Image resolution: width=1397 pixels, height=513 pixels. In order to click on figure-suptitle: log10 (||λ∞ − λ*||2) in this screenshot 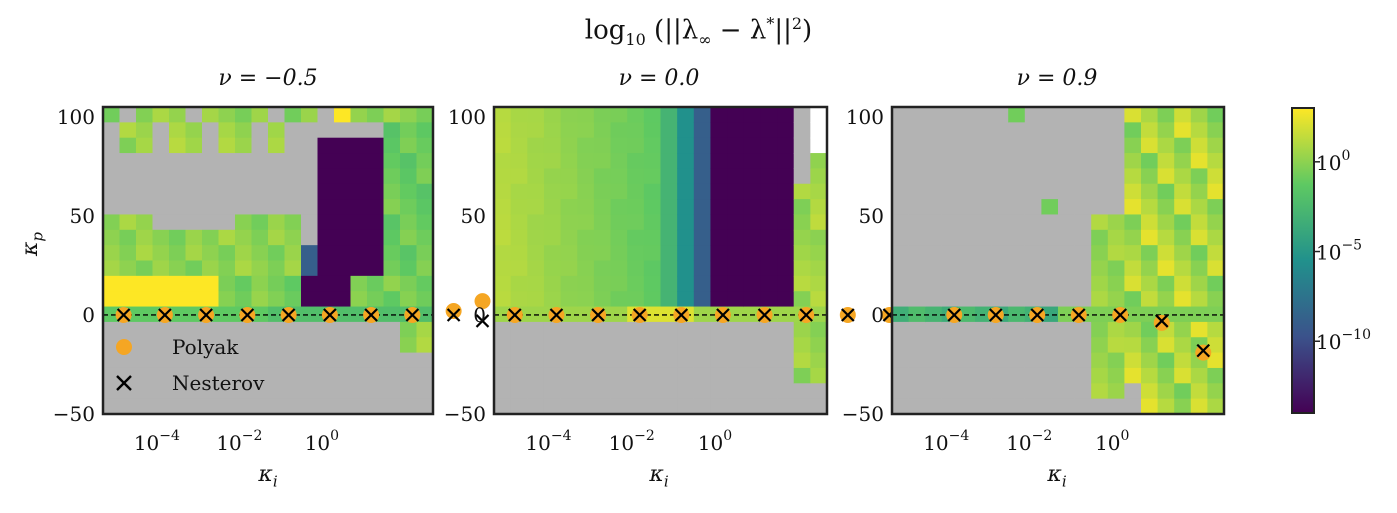, I will do `click(698, 31)`.